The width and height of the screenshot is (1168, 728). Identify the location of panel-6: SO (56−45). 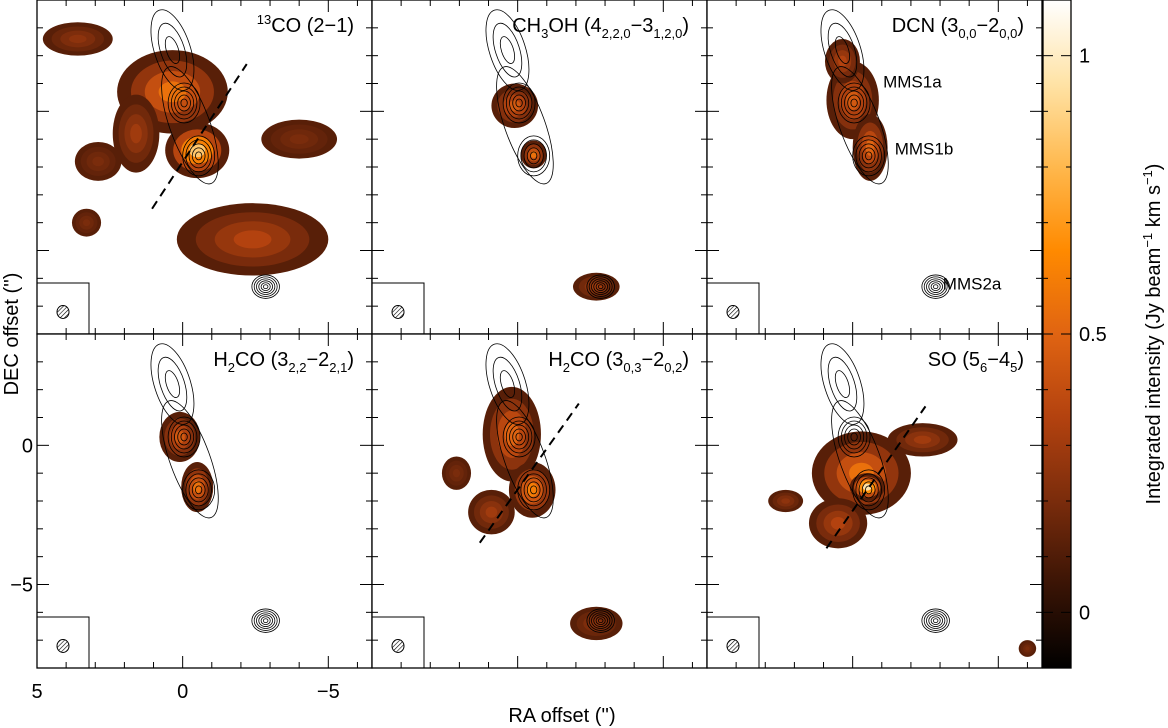
(874, 501).